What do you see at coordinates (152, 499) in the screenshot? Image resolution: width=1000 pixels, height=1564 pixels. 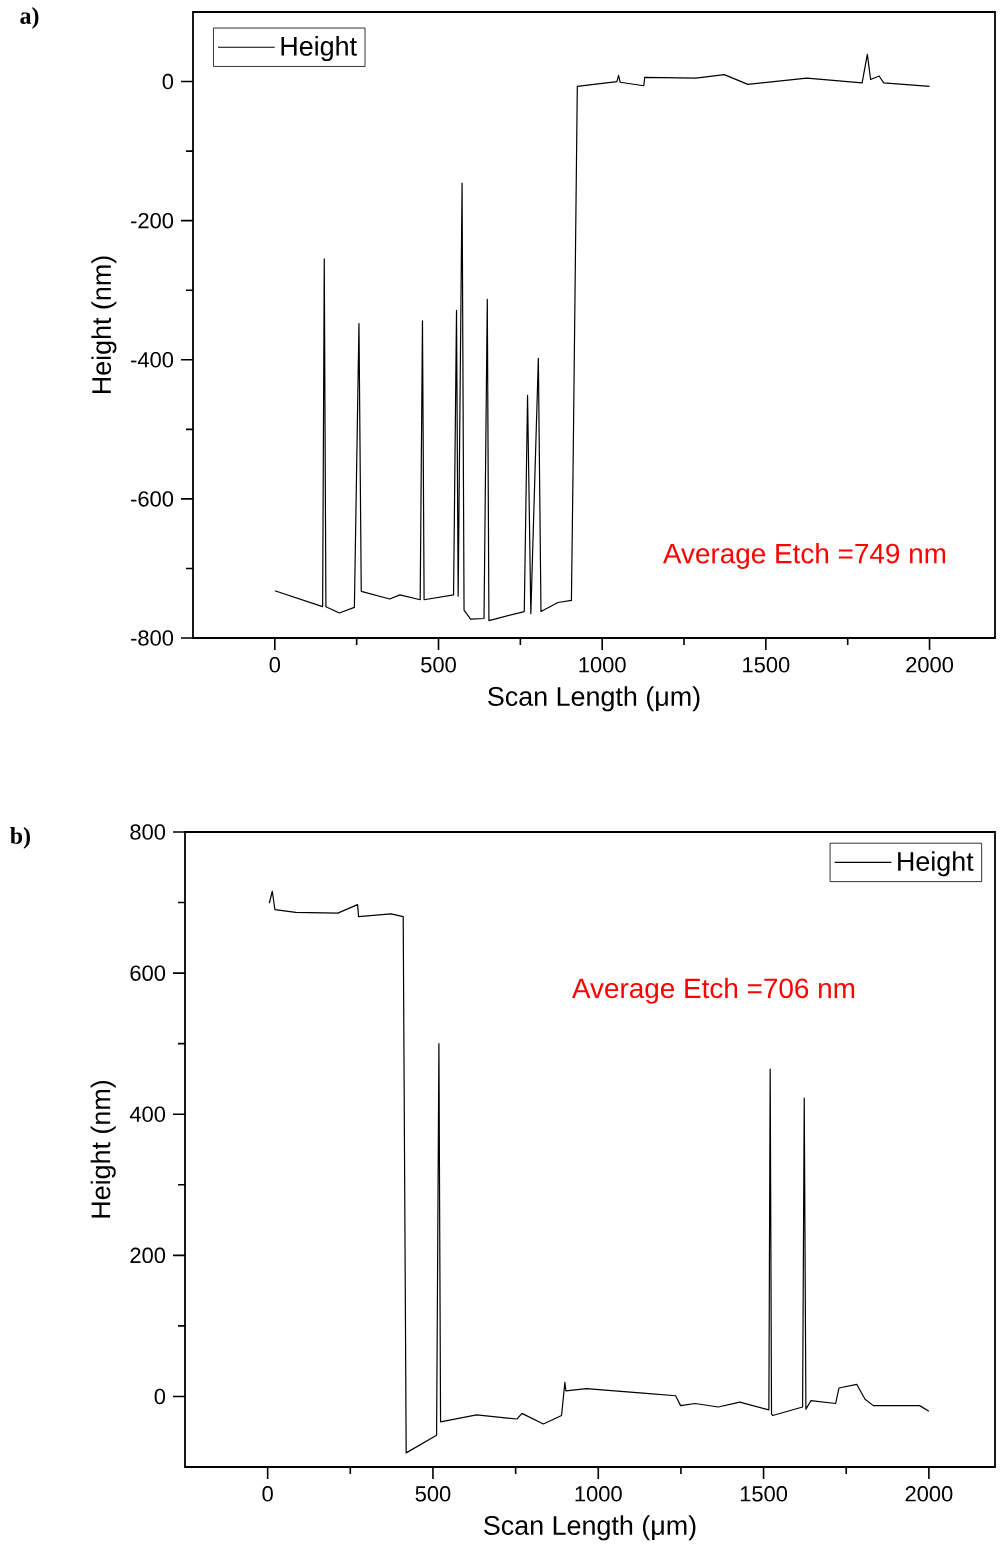 I see `y-tick-label: -600` at bounding box center [152, 499].